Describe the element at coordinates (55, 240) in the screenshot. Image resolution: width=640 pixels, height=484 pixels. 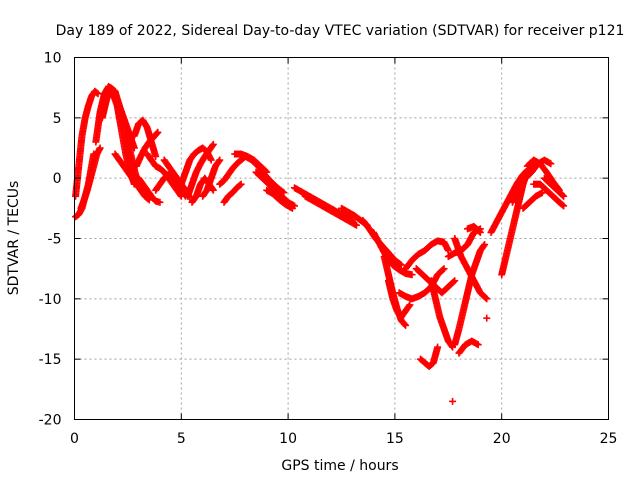
I see `y-tick-label: -5` at that location.